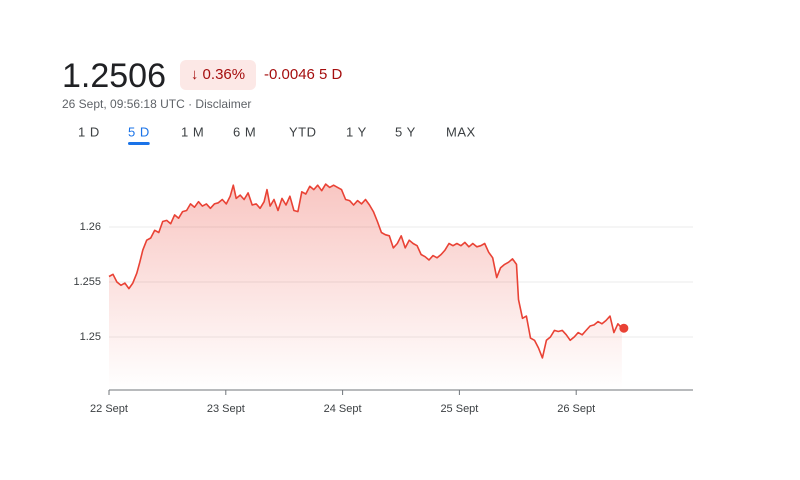 The height and width of the screenshot is (480, 800). Describe the element at coordinates (226, 409) in the screenshot. I see `x-tick-label: 23 Sept` at that location.